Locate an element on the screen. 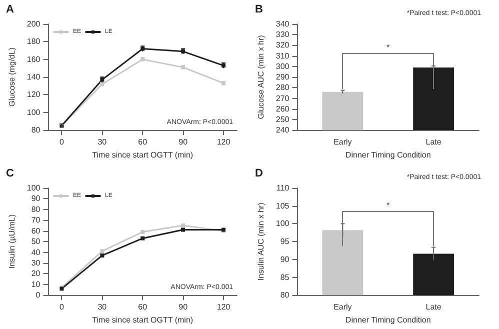 Image resolution: width=499 pixels, height=329 pixels. y-tick-label: 260 is located at coordinates (283, 109).